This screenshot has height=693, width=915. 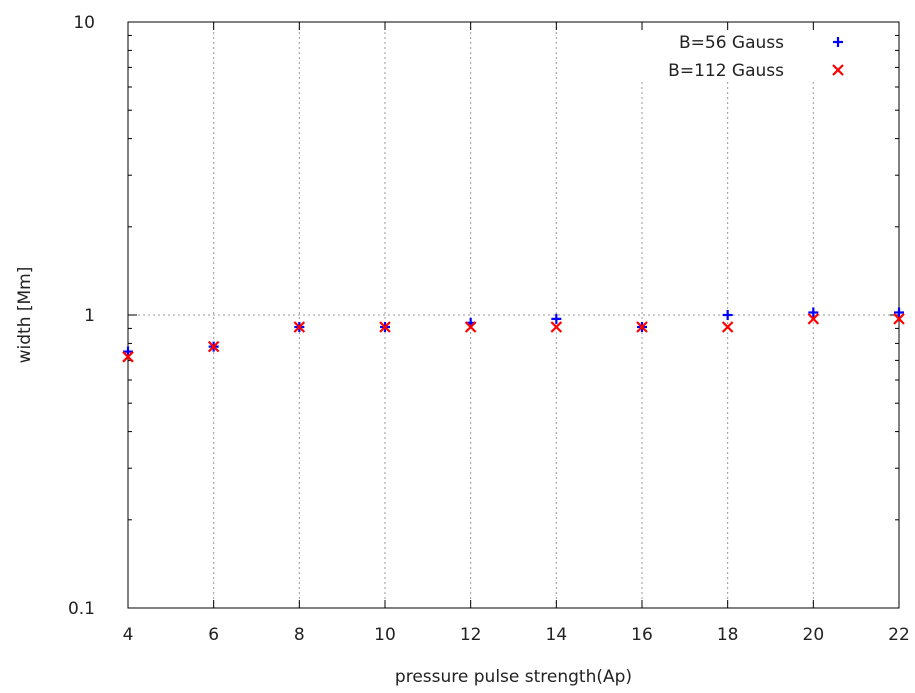 I want to click on legend-label: B=112 Gauss, so click(x=726, y=71).